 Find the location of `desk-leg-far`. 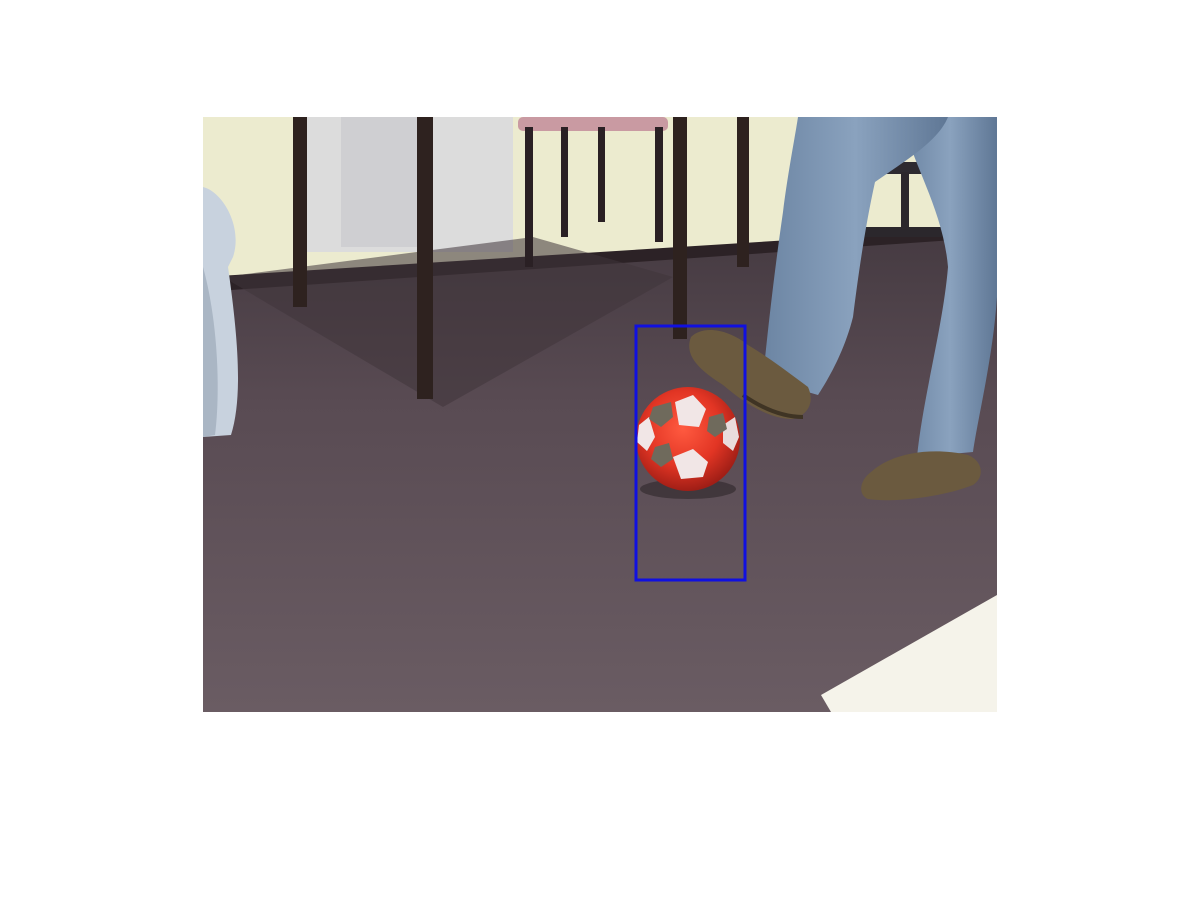

desk-leg-far is located at coordinates (743, 192).